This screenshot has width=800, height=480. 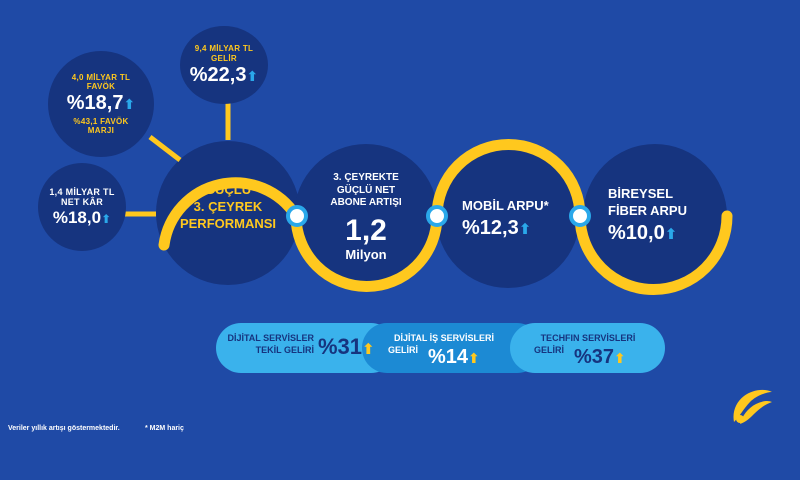 What do you see at coordinates (588, 338) in the screenshot?
I see `pill-3-line1: TECHFIN SERVİSLERİ` at bounding box center [588, 338].